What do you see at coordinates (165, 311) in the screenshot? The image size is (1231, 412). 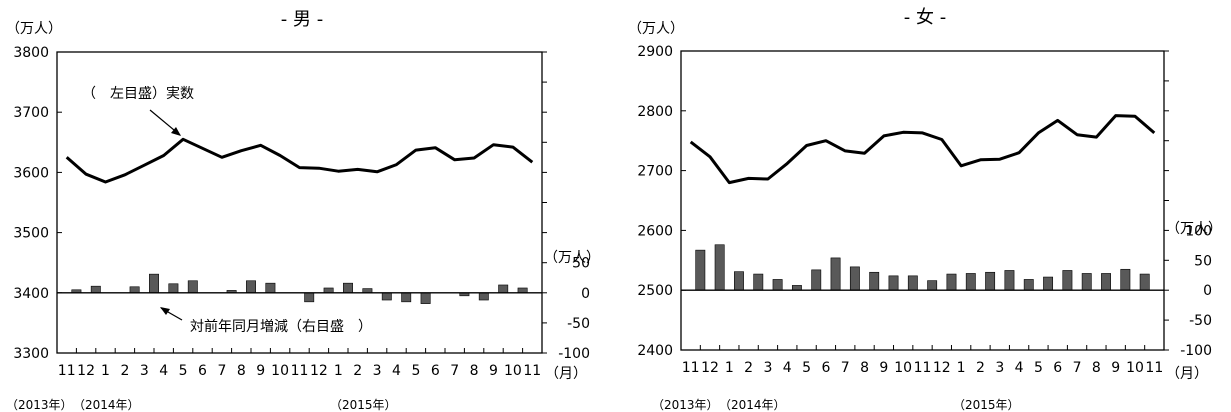 I see `annotation-bar-arrowhead` at bounding box center [165, 311].